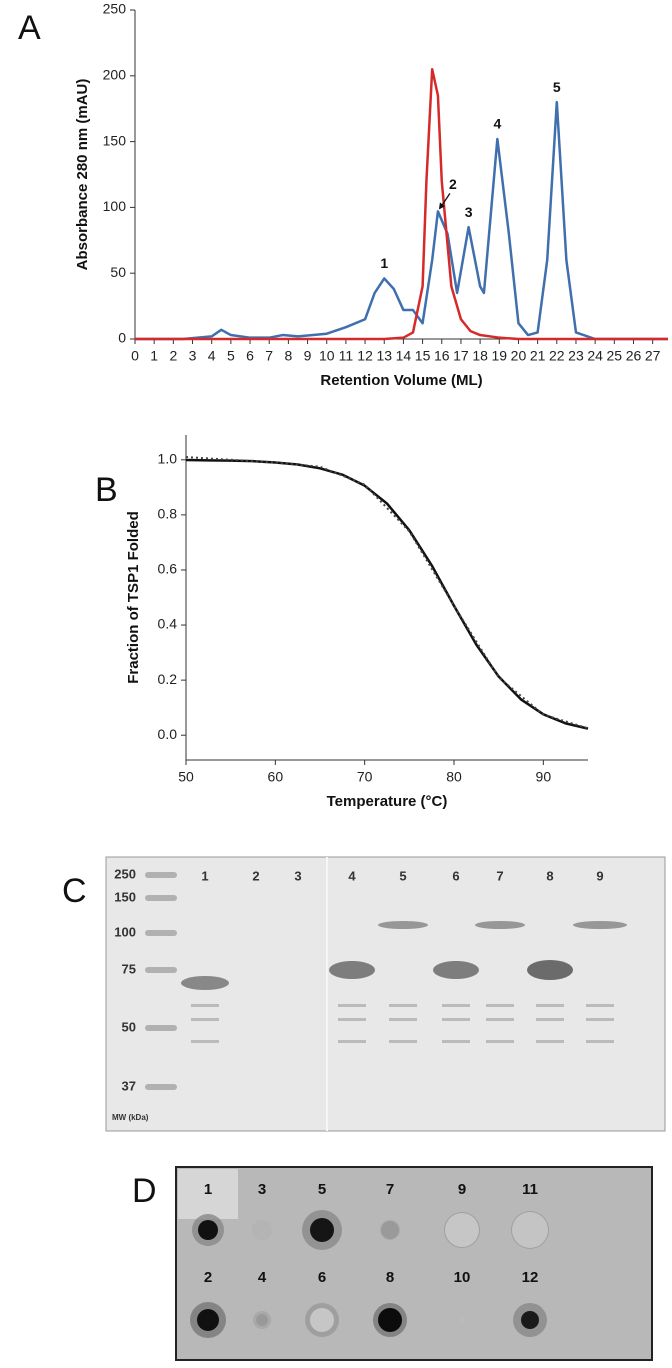  What do you see at coordinates (352, 875) in the screenshot?
I see `lane-label: 4` at bounding box center [352, 875].